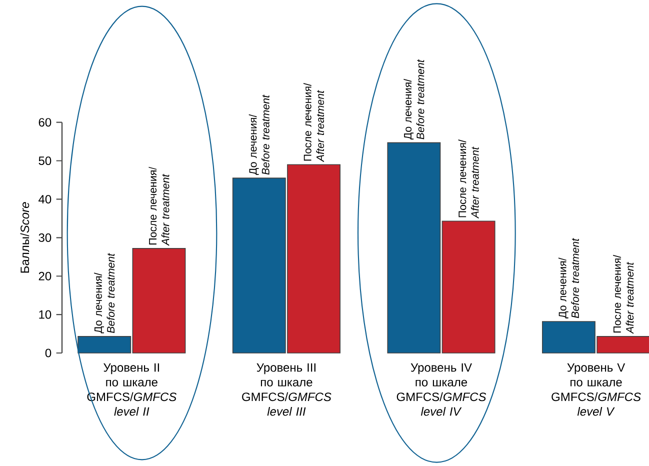  What do you see at coordinates (45, 276) in the screenshot?
I see `y-tick-label: 20` at bounding box center [45, 276].